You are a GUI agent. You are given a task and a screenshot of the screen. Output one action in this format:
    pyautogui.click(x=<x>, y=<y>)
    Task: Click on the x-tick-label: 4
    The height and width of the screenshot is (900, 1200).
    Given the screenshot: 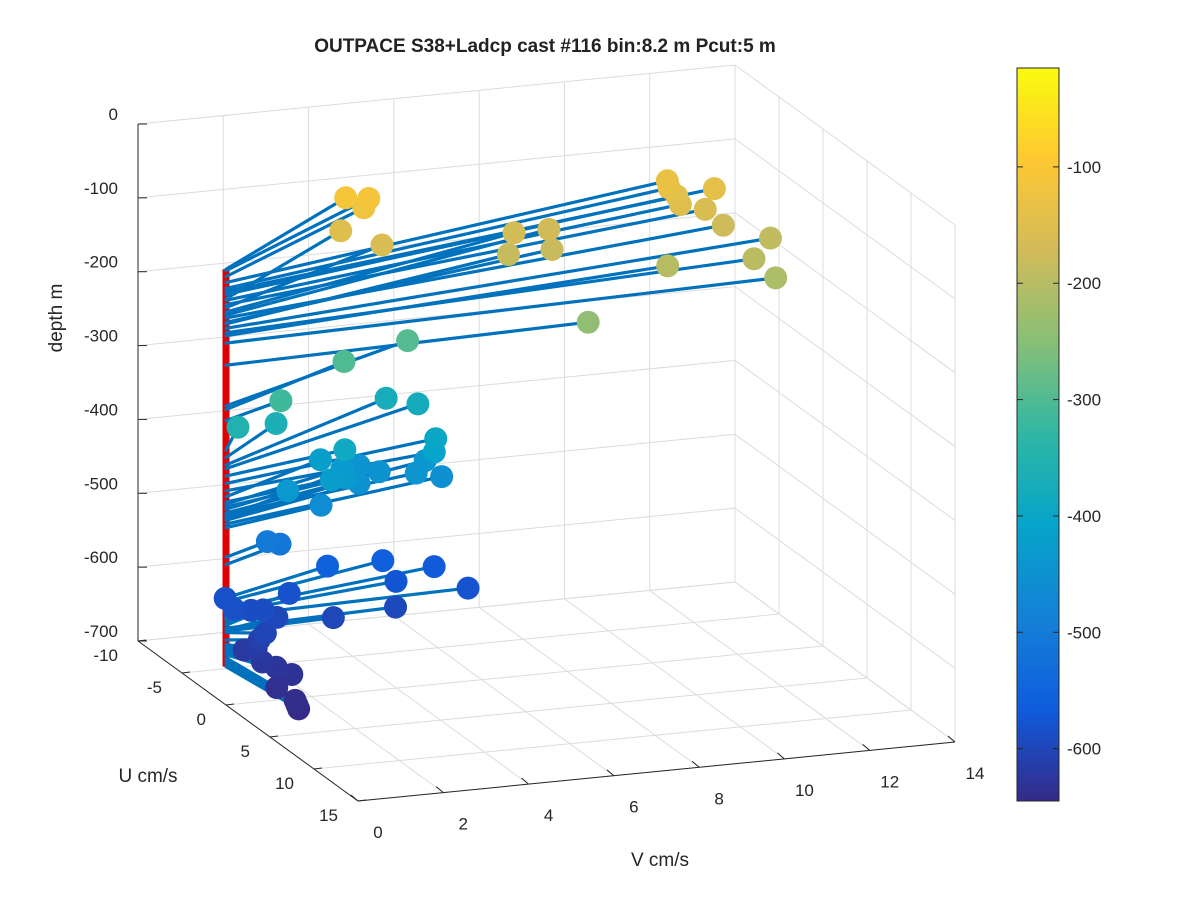 What is the action you would take?
    pyautogui.click(x=548, y=815)
    